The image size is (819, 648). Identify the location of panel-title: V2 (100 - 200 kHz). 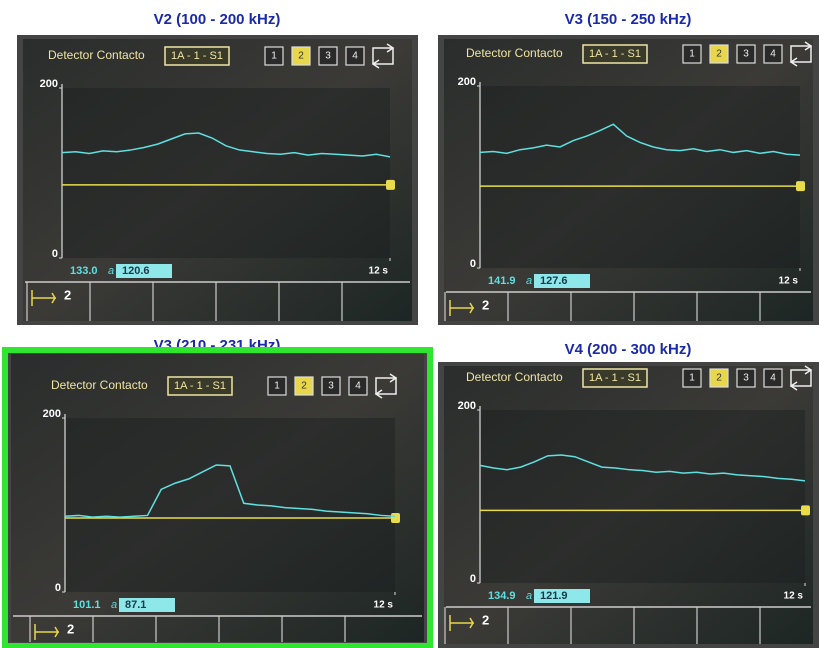
(217, 19).